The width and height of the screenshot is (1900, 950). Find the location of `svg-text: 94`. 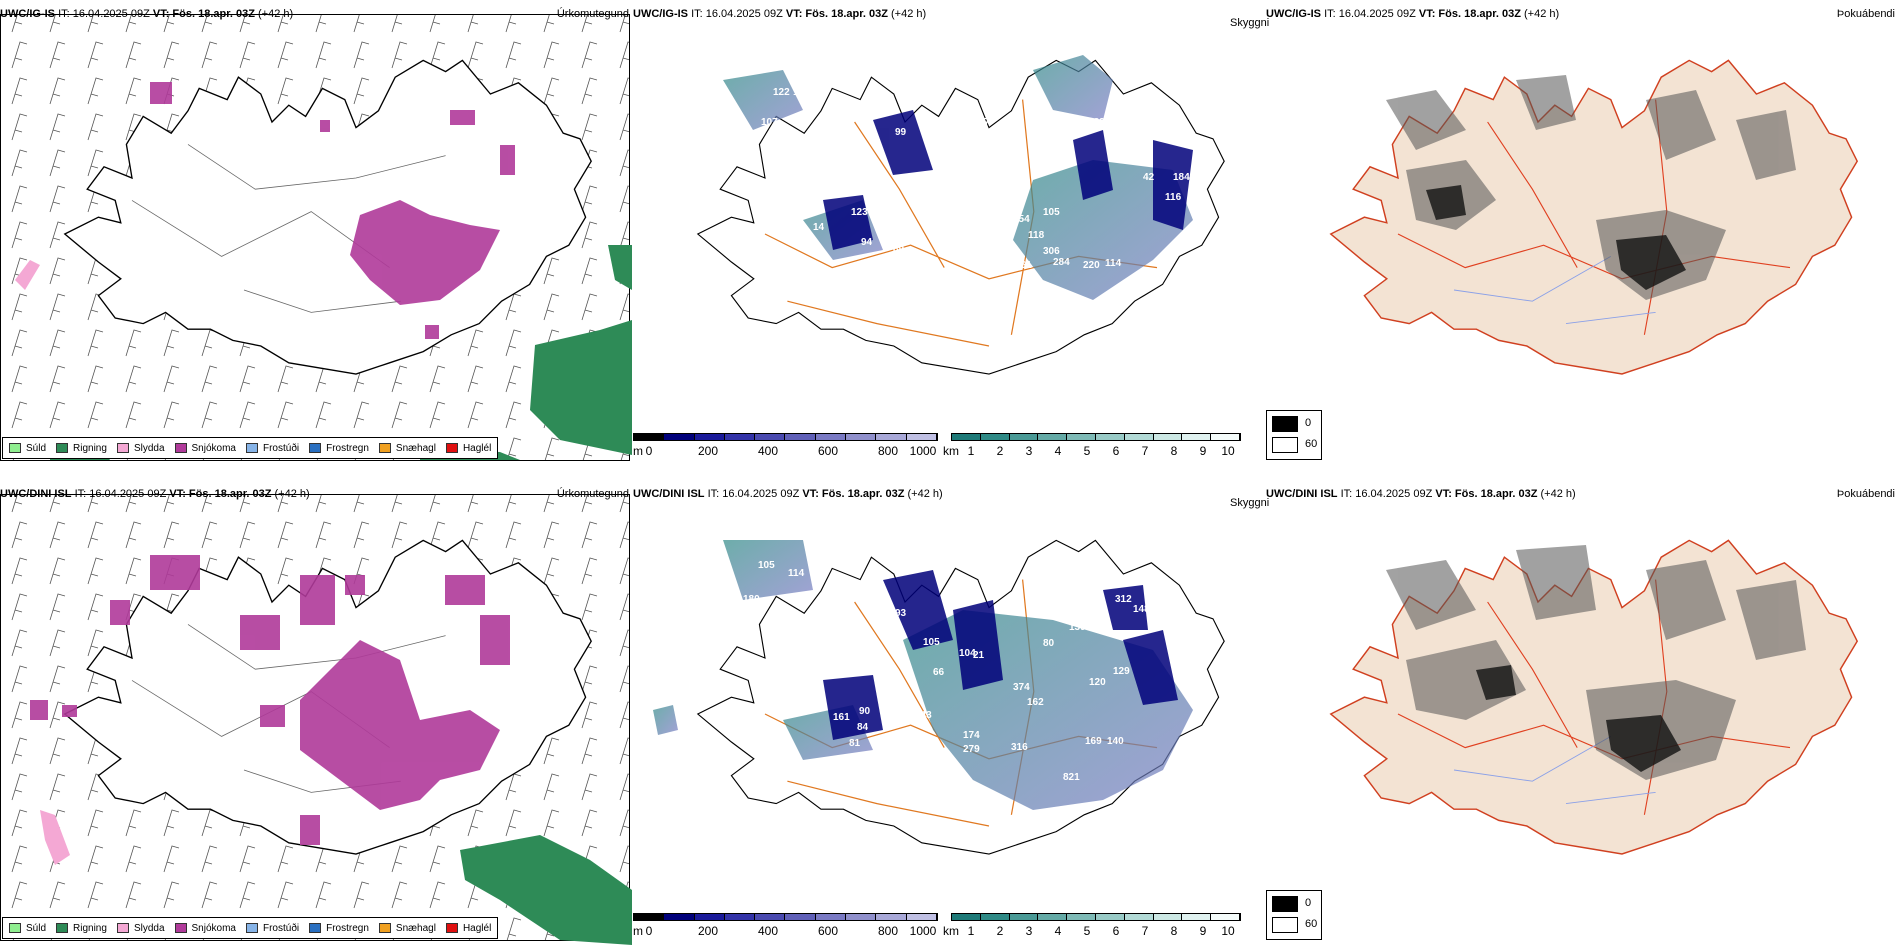

svg-text: 94 is located at coordinates (867, 242).